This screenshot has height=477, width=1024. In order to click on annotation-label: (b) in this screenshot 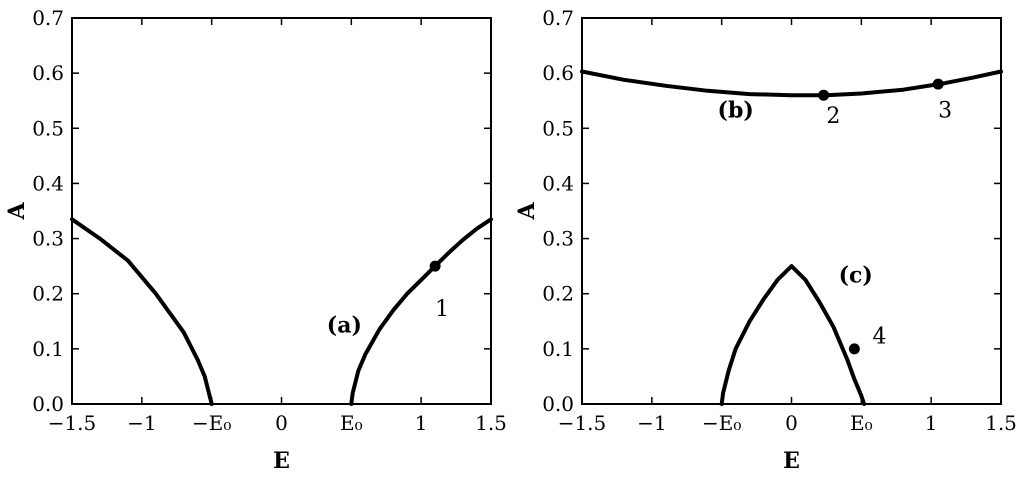, I will do `click(736, 110)`.